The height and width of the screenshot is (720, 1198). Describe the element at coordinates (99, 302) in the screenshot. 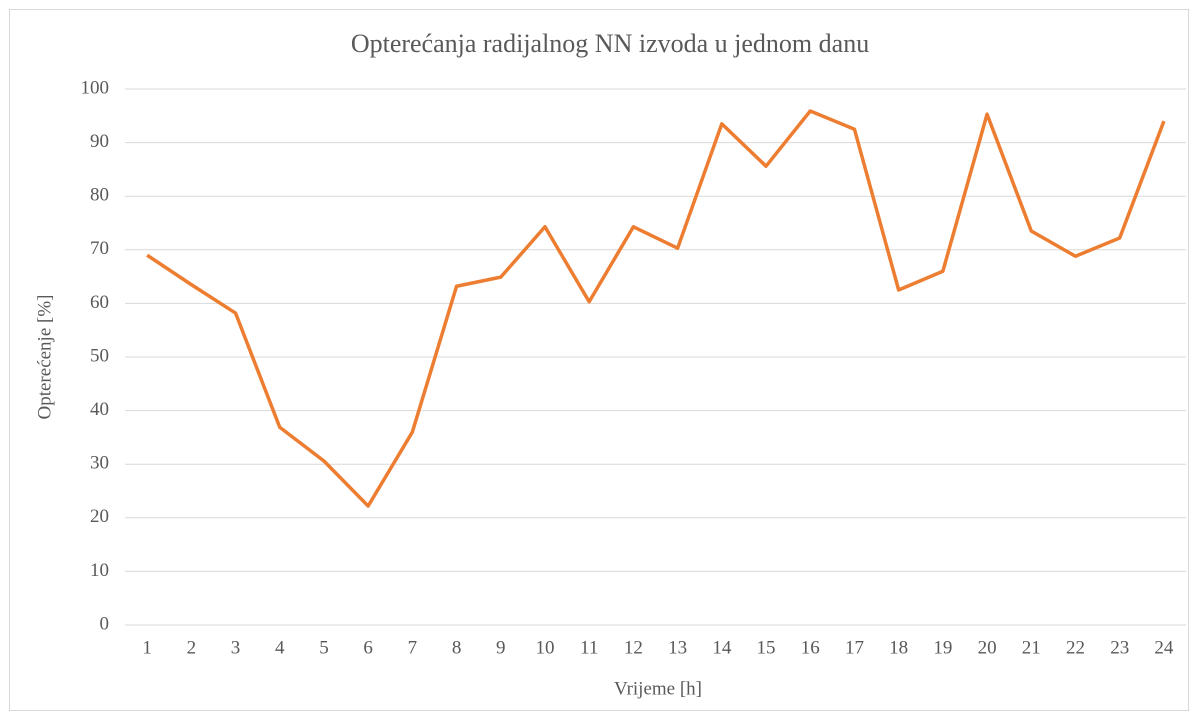

I see `y-tick-label: 60` at that location.